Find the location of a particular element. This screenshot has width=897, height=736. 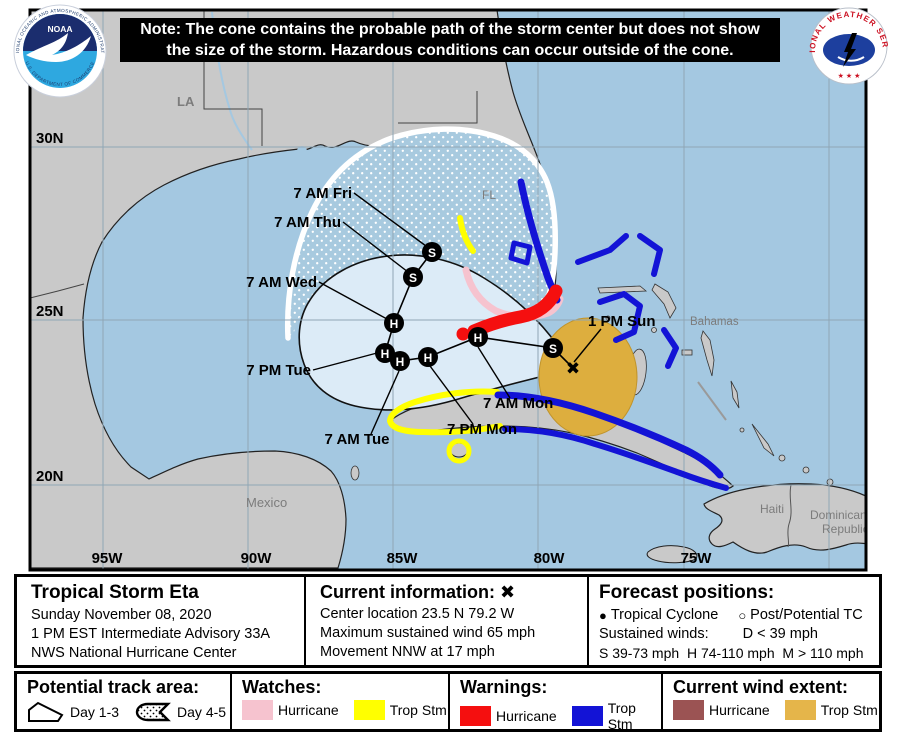

warnings-legend: Warnings: Hurricane Trop Stm is located at coordinates (554, 703).